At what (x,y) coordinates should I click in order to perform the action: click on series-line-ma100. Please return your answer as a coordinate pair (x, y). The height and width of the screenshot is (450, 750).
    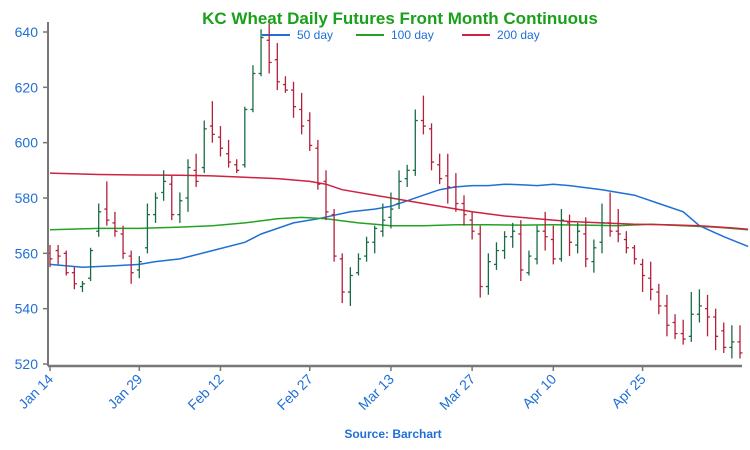
    Looking at the image, I should click on (399, 223).